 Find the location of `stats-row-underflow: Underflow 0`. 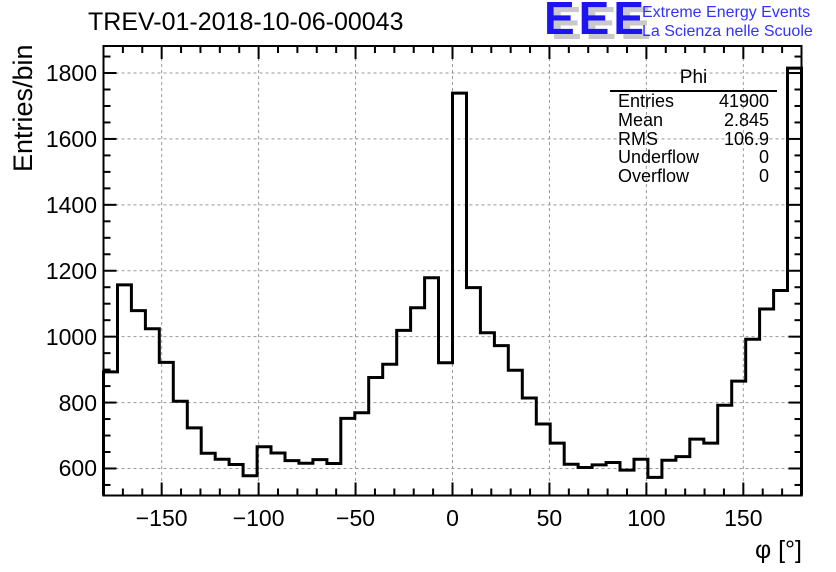

stats-row-underflow: Underflow 0 is located at coordinates (693, 157).